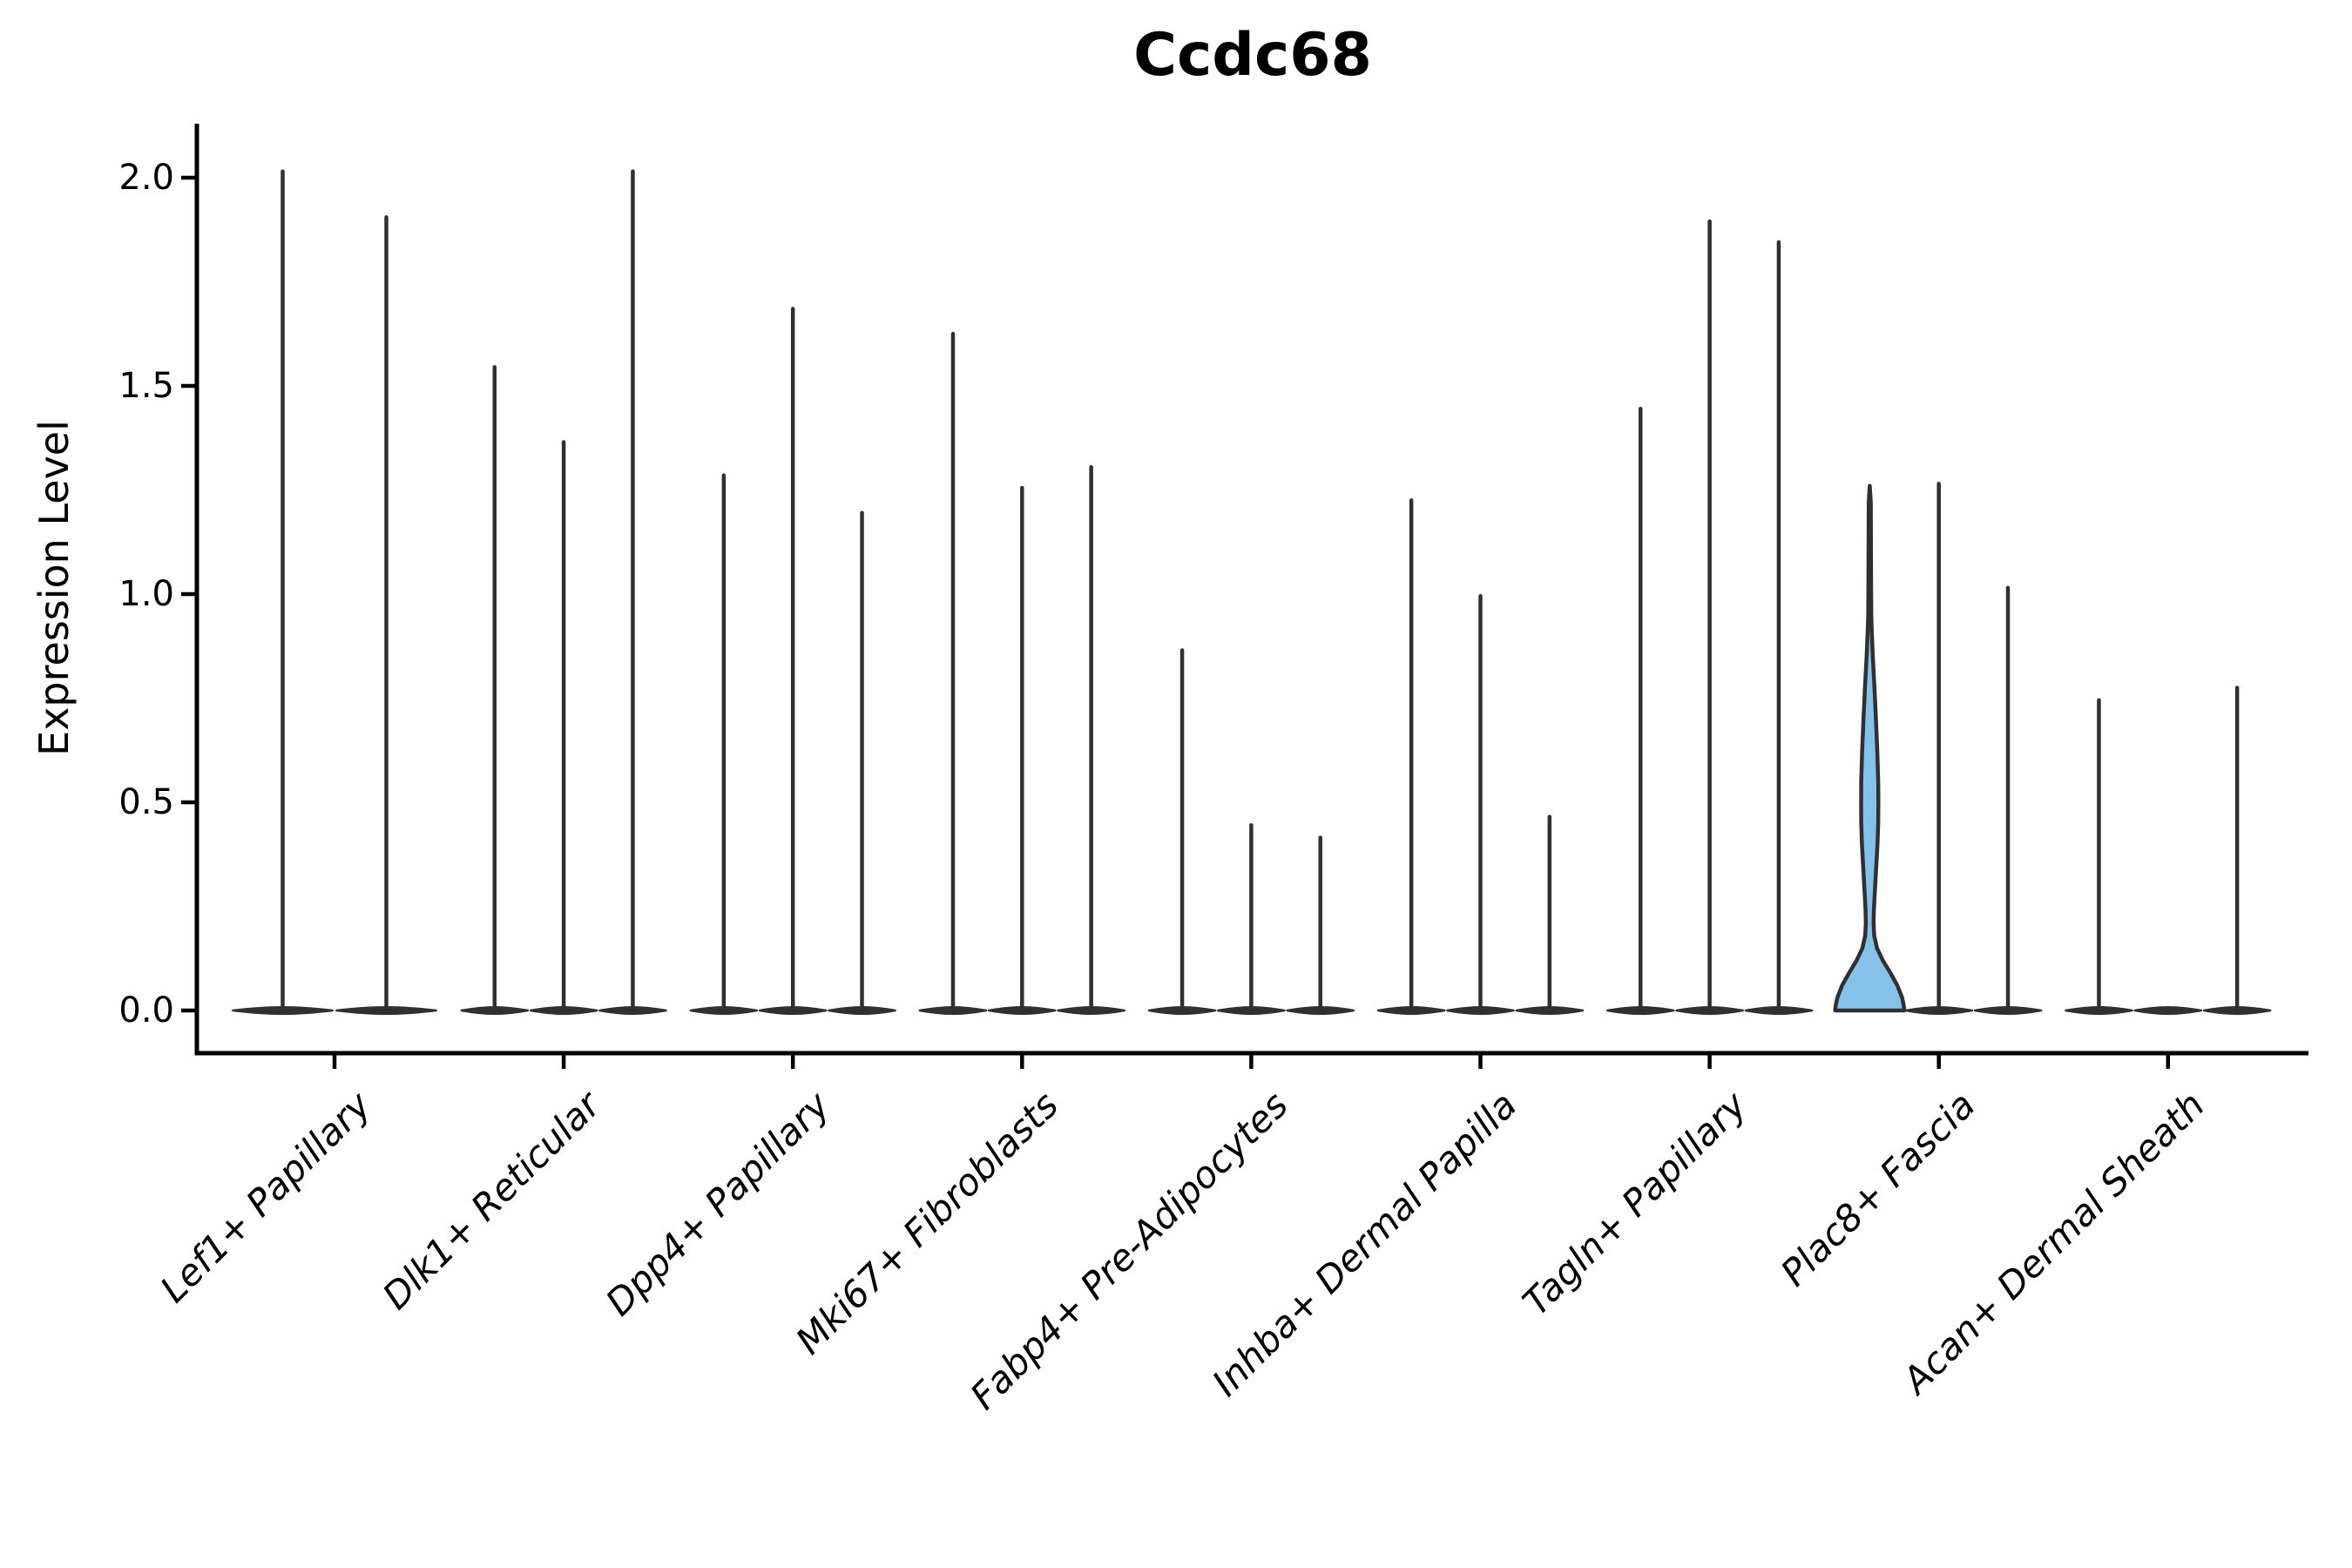 Image resolution: width=2352 pixels, height=1568 pixels. I want to click on y-tick-label: 2.0, so click(146, 178).